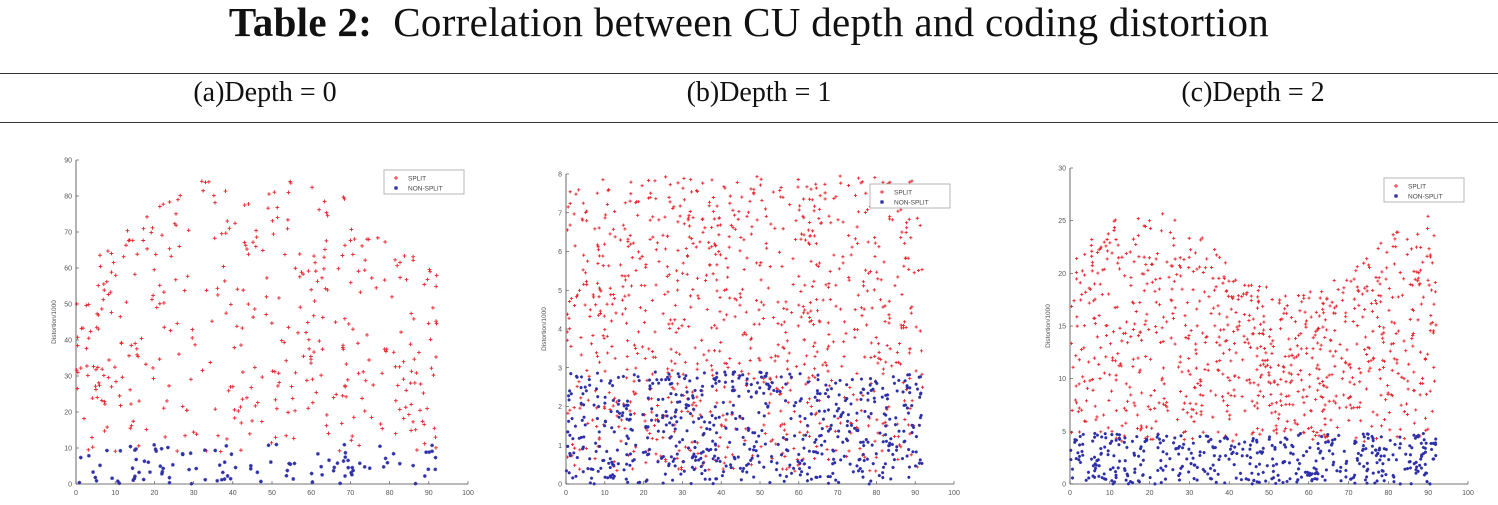 This screenshot has width=1498, height=505. Describe the element at coordinates (68, 197) in the screenshot. I see `y-tick-label: 80` at that location.